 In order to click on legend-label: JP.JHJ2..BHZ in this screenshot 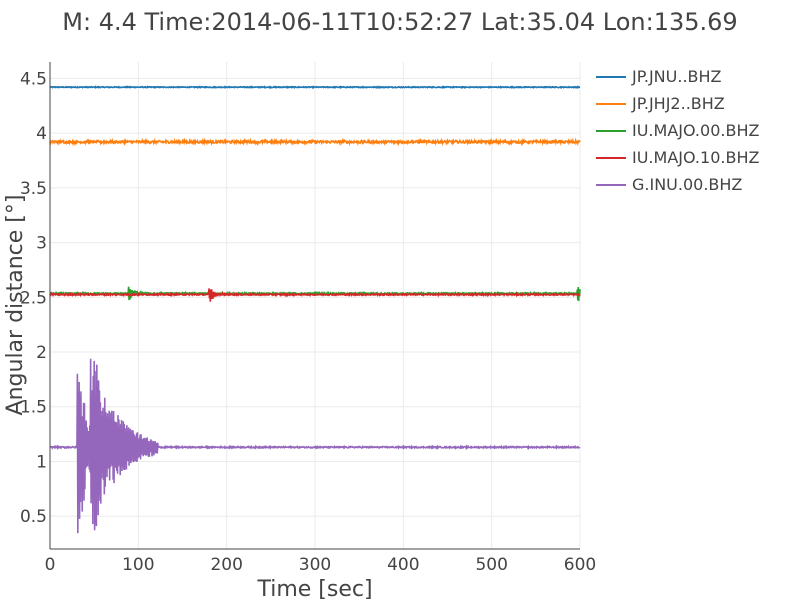, I will do `click(678, 103)`.